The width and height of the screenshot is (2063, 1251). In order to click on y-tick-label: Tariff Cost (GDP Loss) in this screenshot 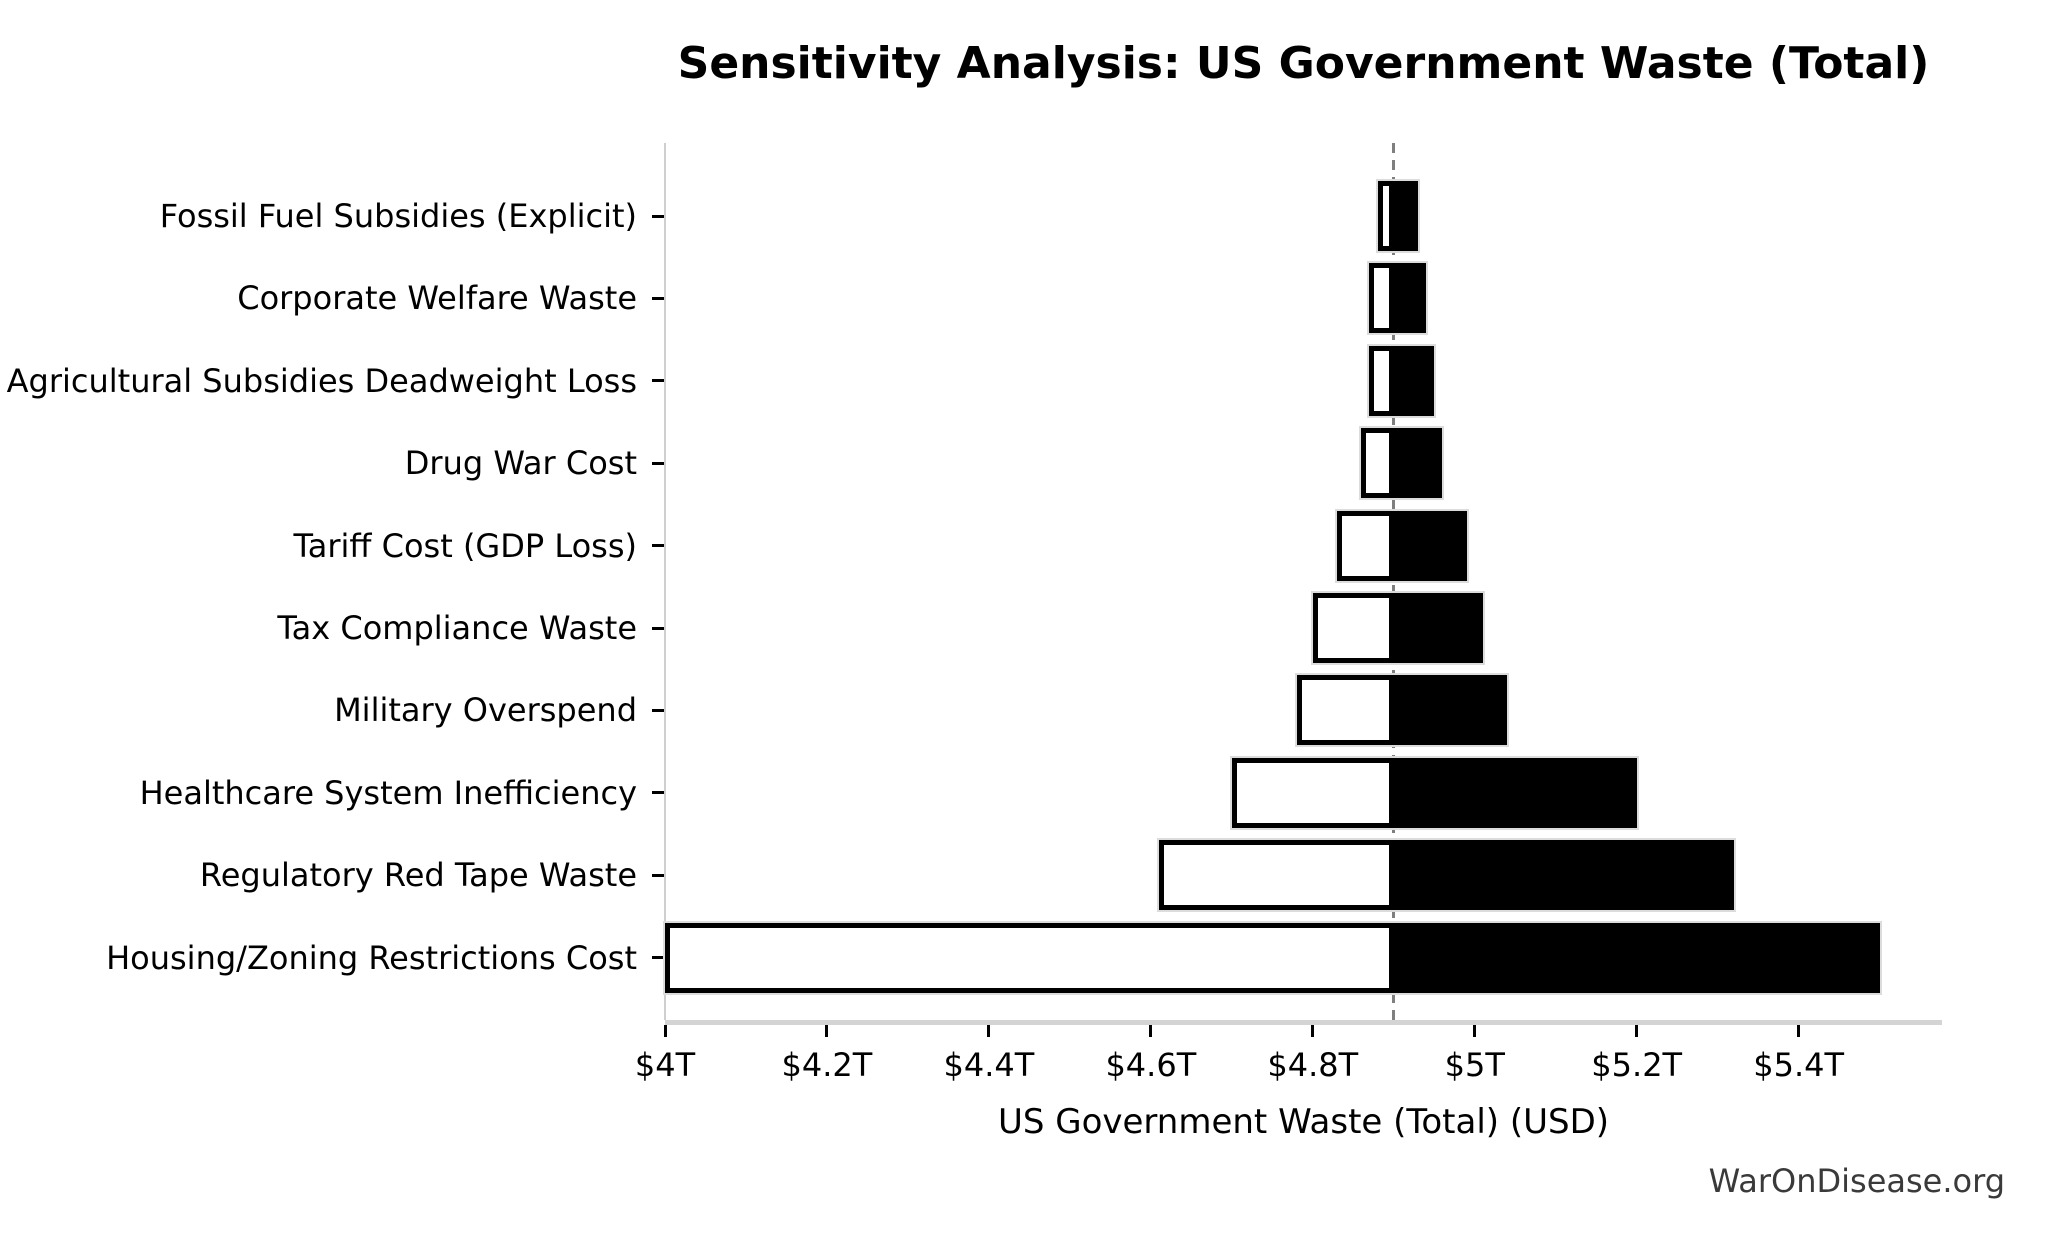, I will do `click(465, 545)`.